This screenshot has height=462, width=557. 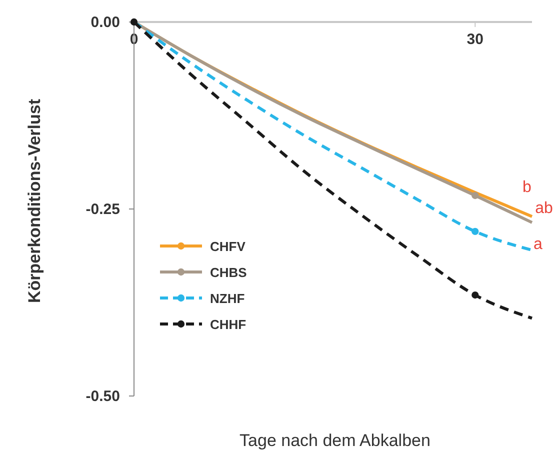 I want to click on y-tick-label: -0.25, so click(x=103, y=209).